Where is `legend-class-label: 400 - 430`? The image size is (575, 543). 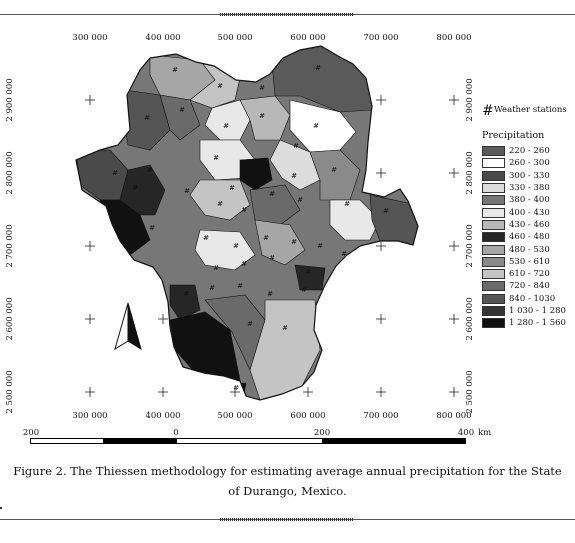 legend-class-label: 400 - 430 is located at coordinates (529, 212).